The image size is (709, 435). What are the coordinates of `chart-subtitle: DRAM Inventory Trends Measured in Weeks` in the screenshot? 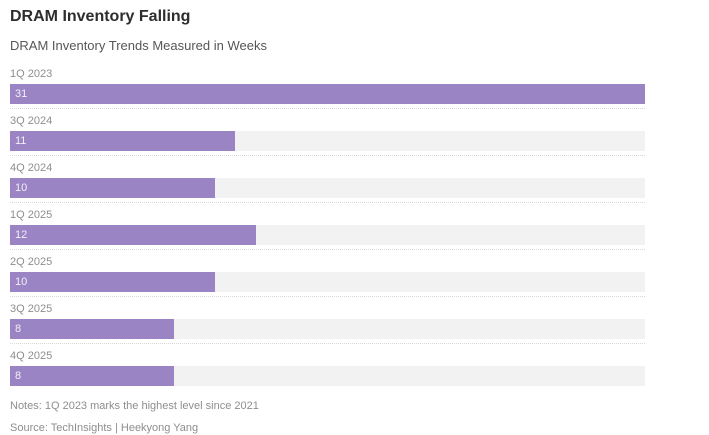 It's located at (138, 45).